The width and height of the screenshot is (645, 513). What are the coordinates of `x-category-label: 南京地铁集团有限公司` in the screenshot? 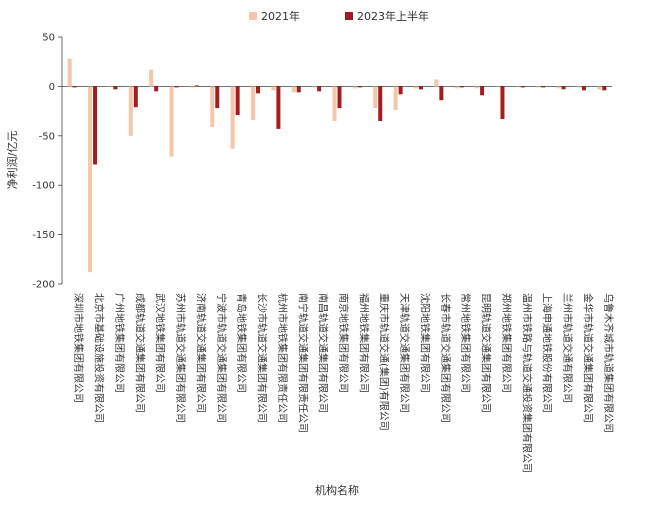 It's located at (343, 343).